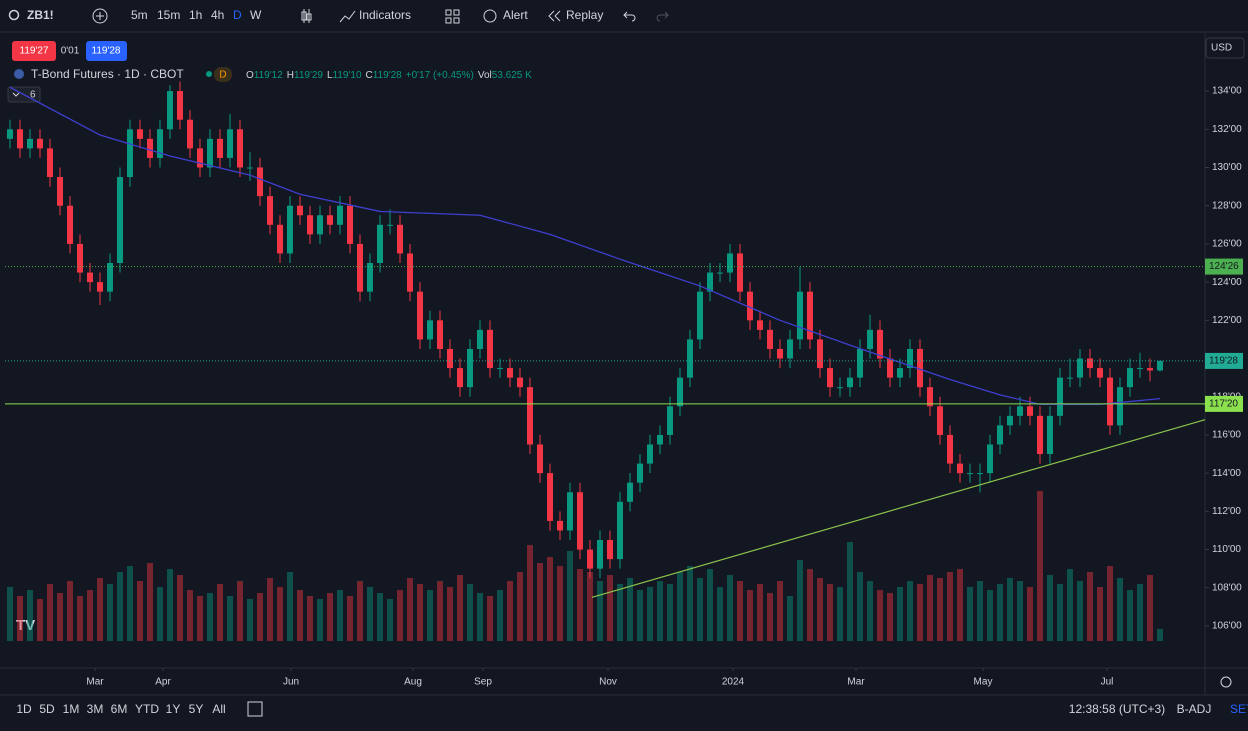 Image resolution: width=1248 pixels, height=731 pixels. I want to click on interval-button: W, so click(256, 15).